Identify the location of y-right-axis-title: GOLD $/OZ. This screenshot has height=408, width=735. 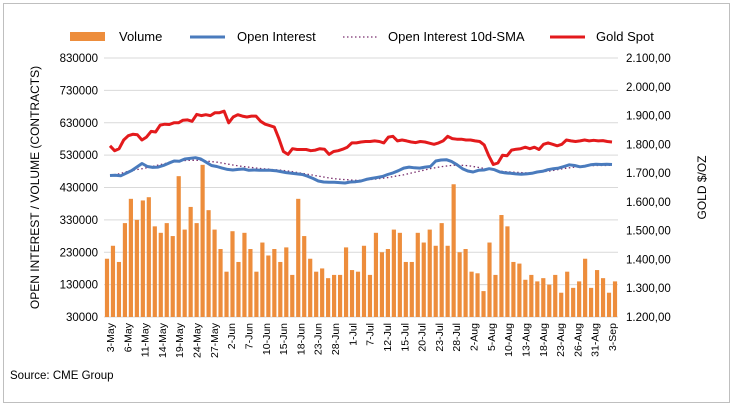
(702, 187).